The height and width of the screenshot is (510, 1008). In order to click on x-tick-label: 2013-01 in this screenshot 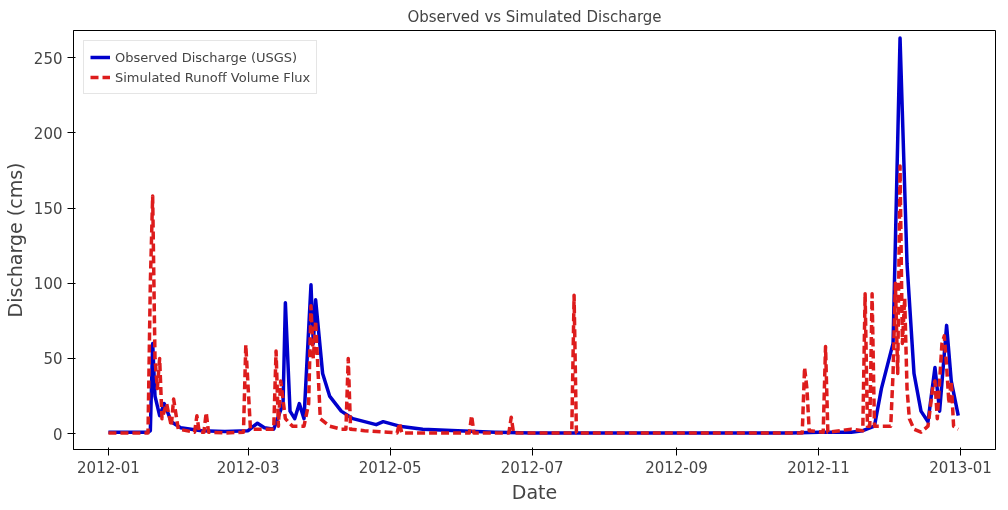, I will do `click(960, 467)`.